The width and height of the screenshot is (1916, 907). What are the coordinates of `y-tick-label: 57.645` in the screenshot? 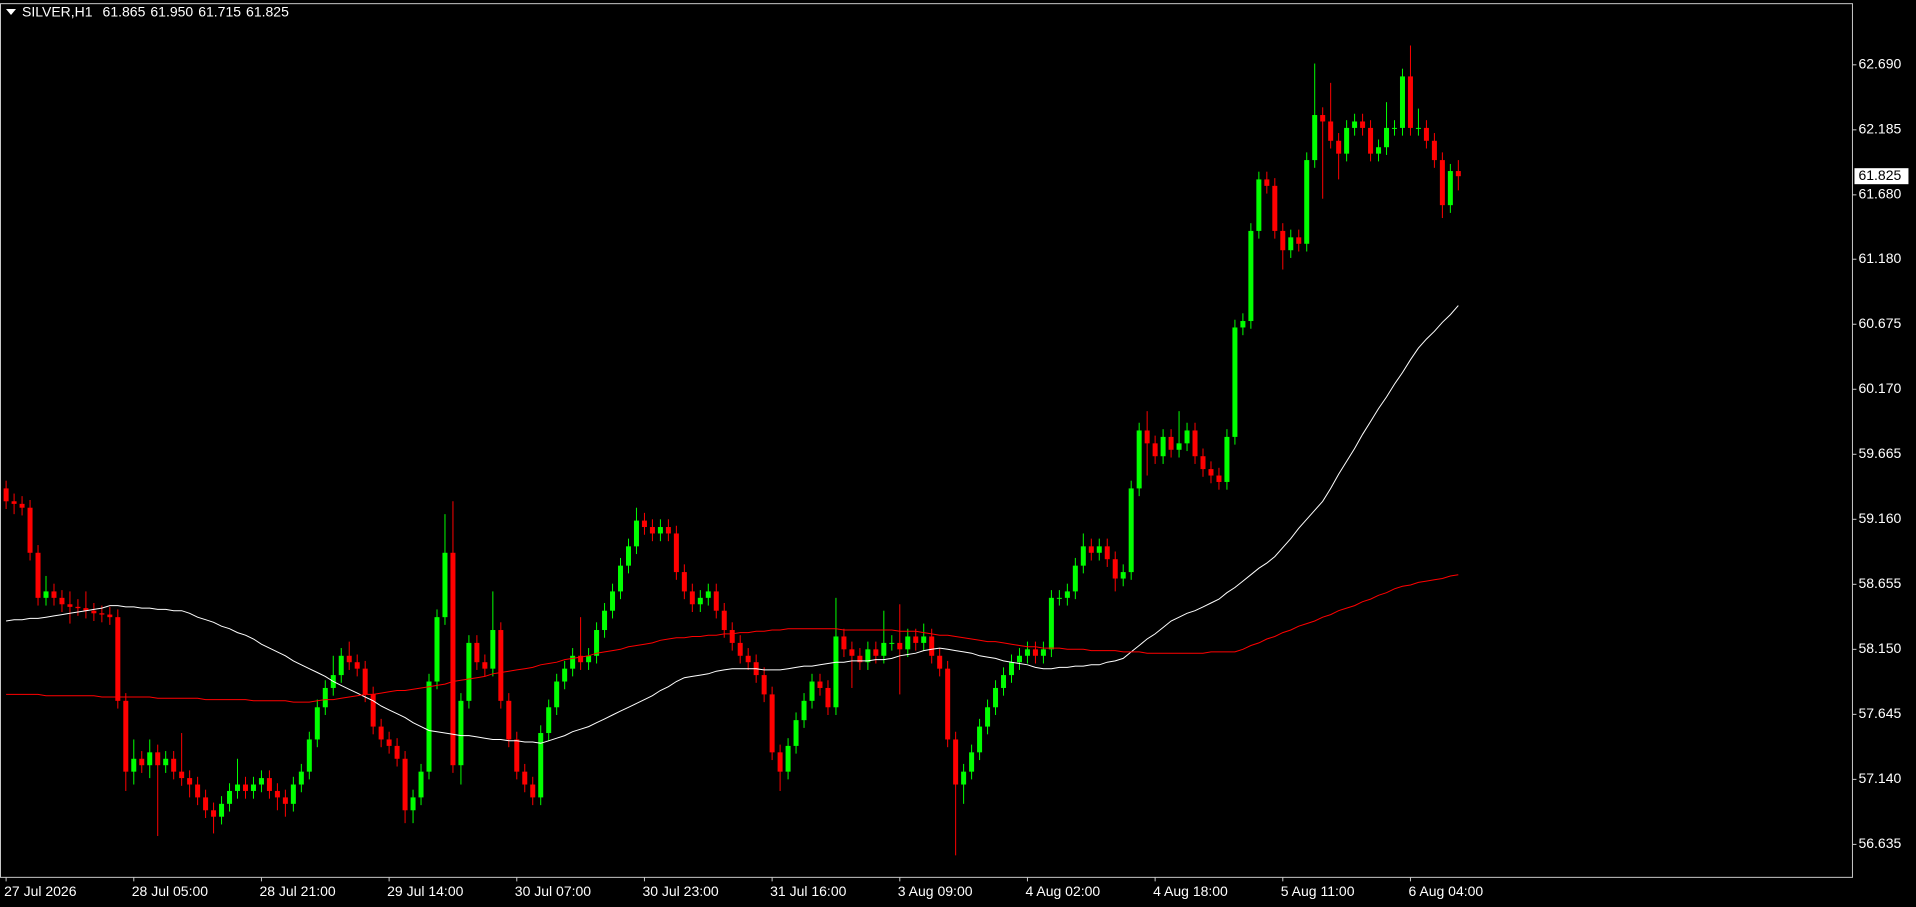 It's located at (1879, 713).